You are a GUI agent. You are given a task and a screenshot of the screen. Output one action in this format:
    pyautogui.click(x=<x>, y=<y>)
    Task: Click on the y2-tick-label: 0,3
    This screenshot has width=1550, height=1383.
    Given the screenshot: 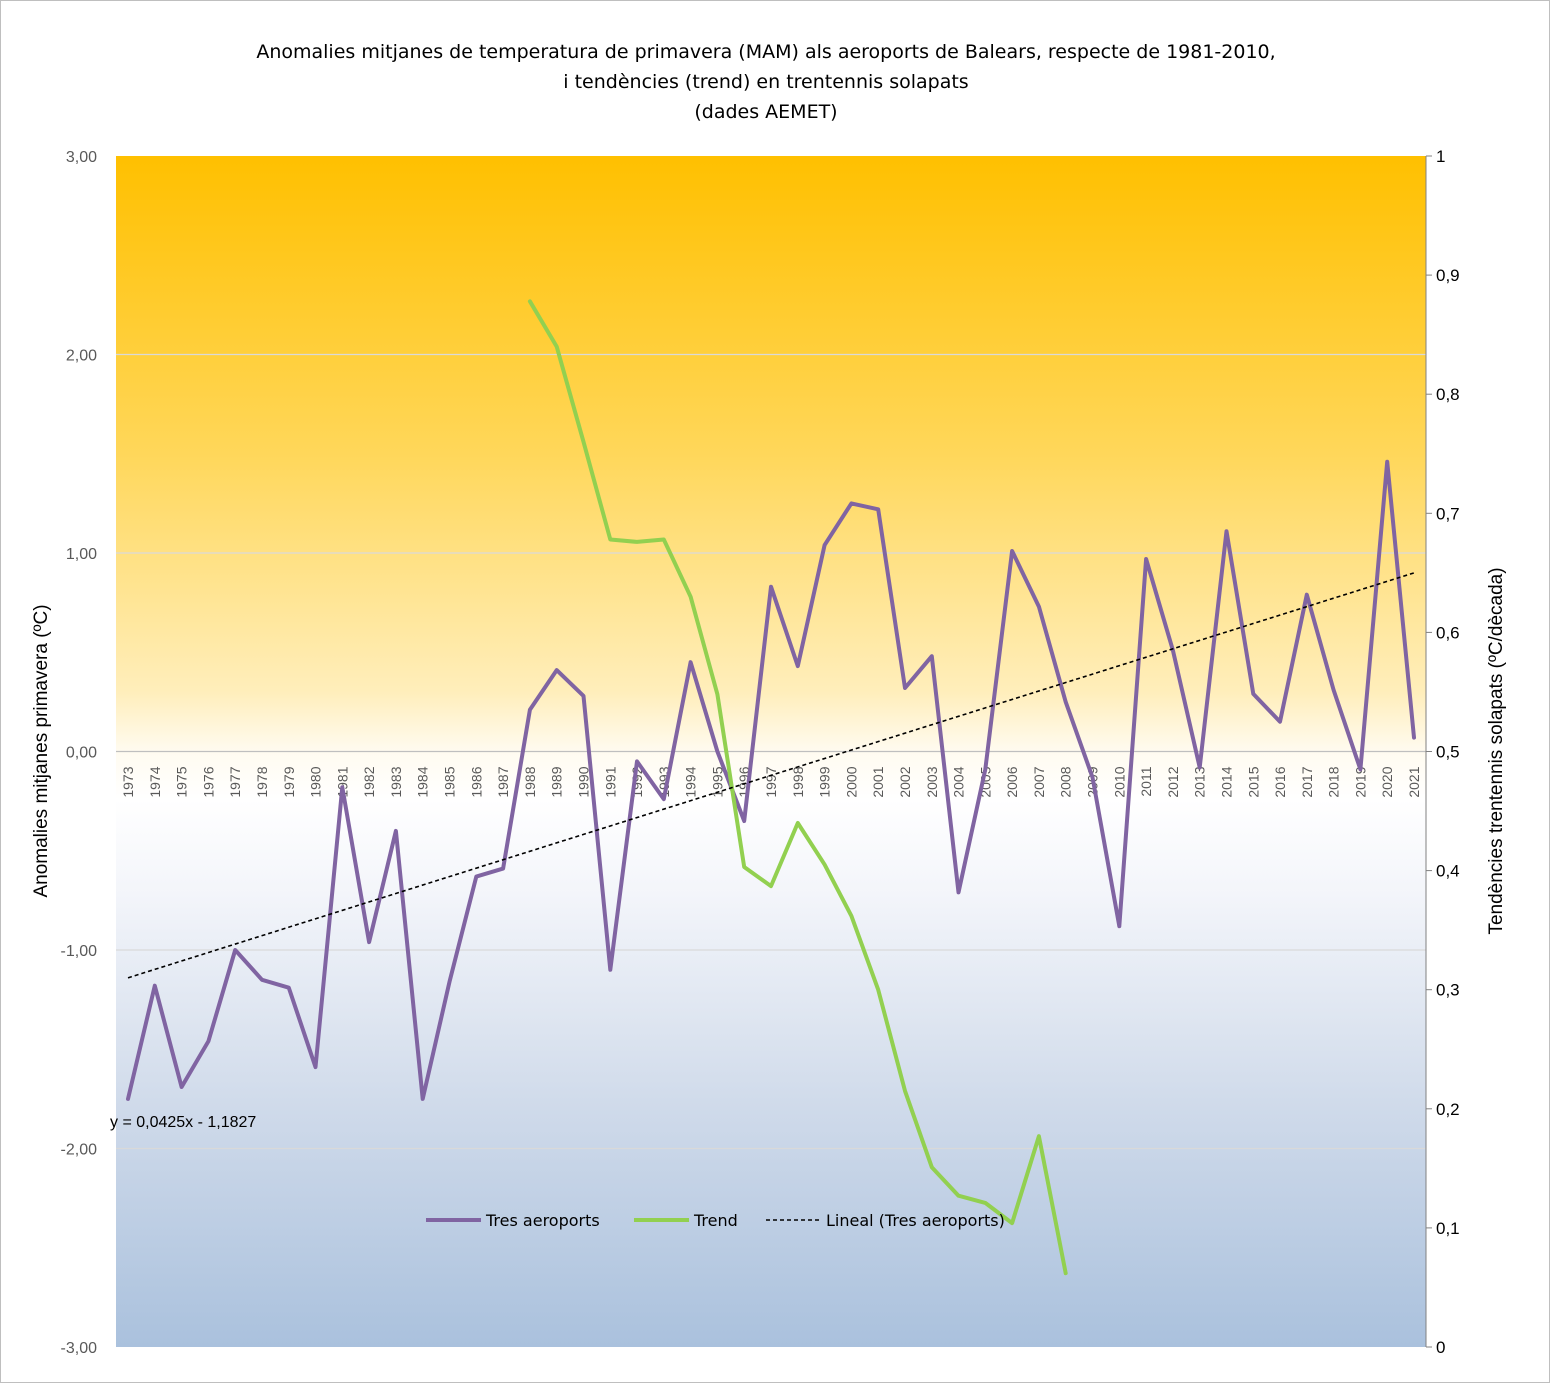 What is the action you would take?
    pyautogui.click(x=1448, y=990)
    